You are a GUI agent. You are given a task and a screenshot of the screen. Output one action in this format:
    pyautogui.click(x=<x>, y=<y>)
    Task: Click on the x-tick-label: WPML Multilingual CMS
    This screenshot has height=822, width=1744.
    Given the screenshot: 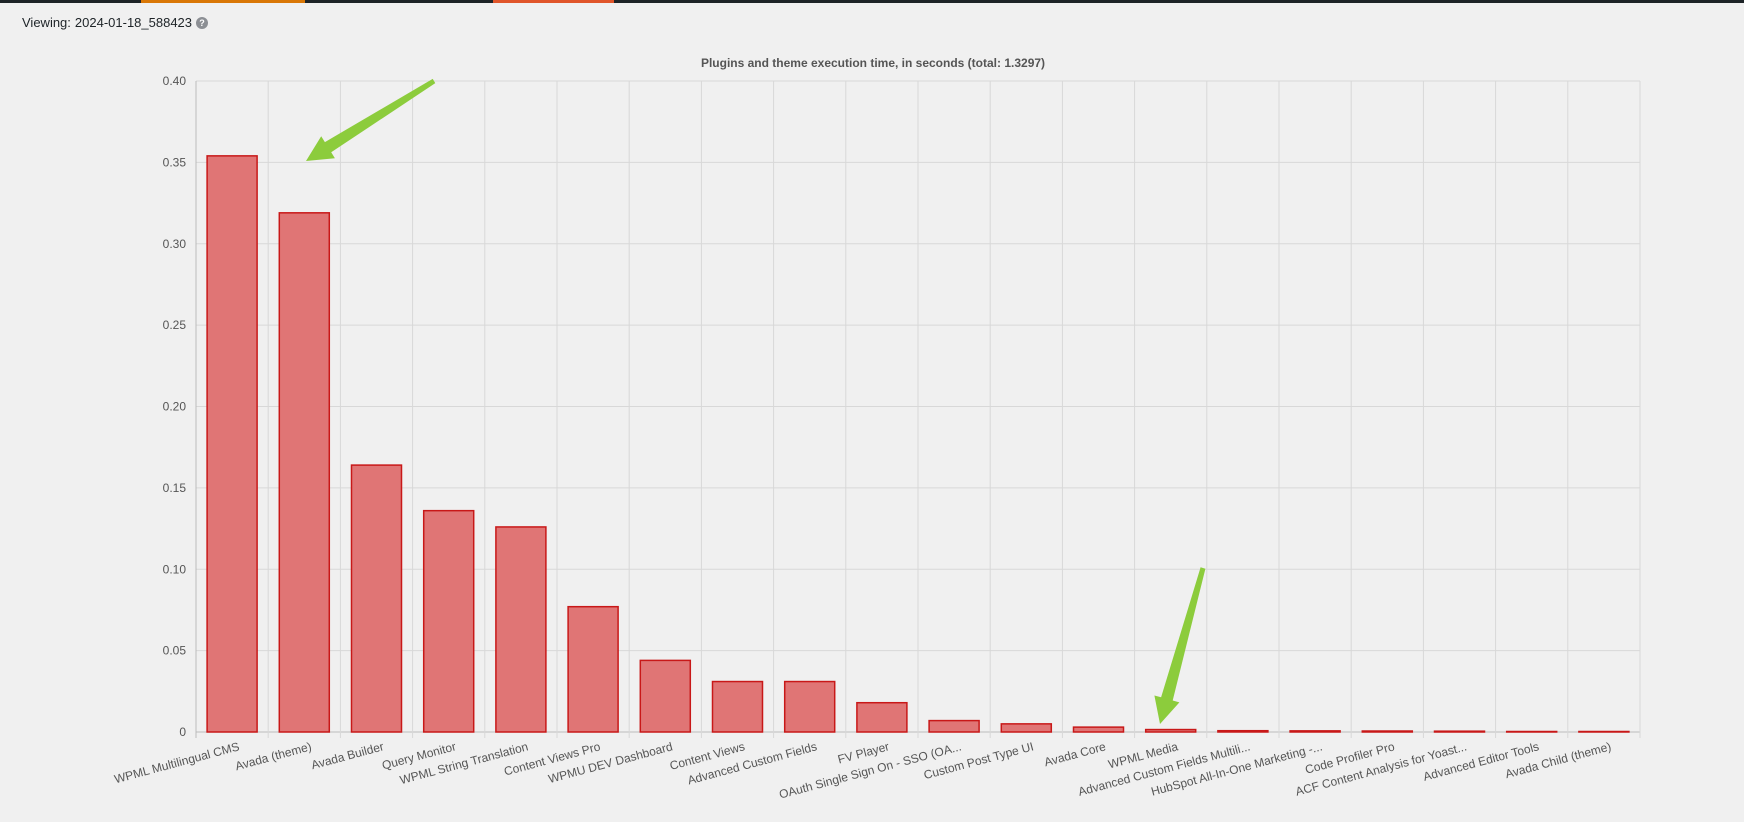 What is the action you would take?
    pyautogui.click(x=177, y=762)
    